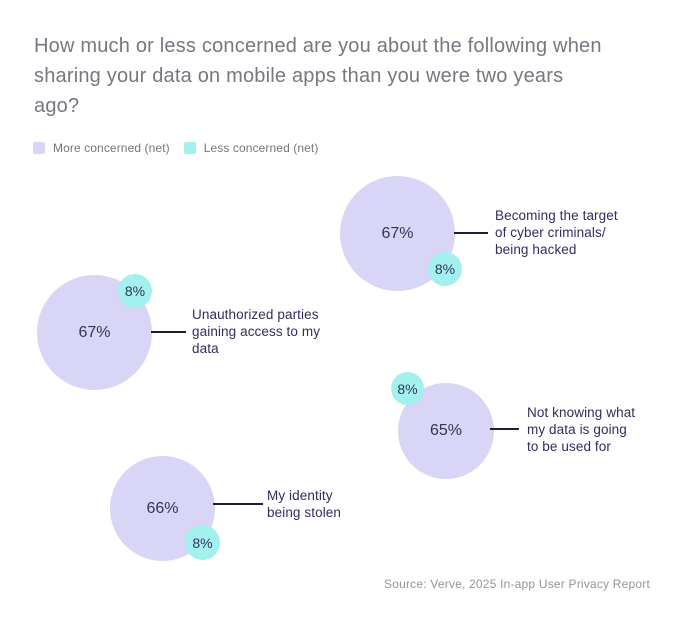 The height and width of the screenshot is (627, 683). What do you see at coordinates (446, 431) in the screenshot?
I see `bubble-more-concerned-data-usage: 65%` at bounding box center [446, 431].